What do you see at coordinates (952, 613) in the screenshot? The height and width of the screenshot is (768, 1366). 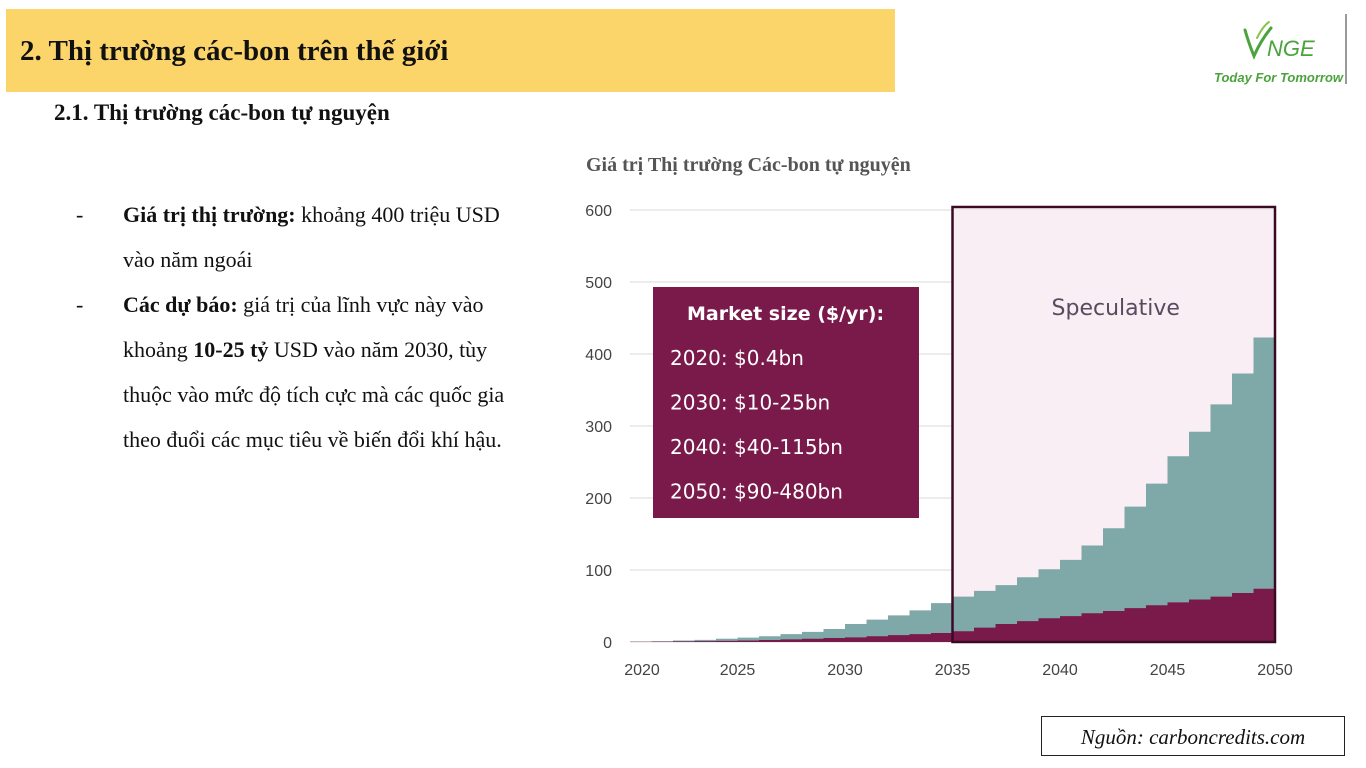 I see `series-lower-area` at bounding box center [952, 613].